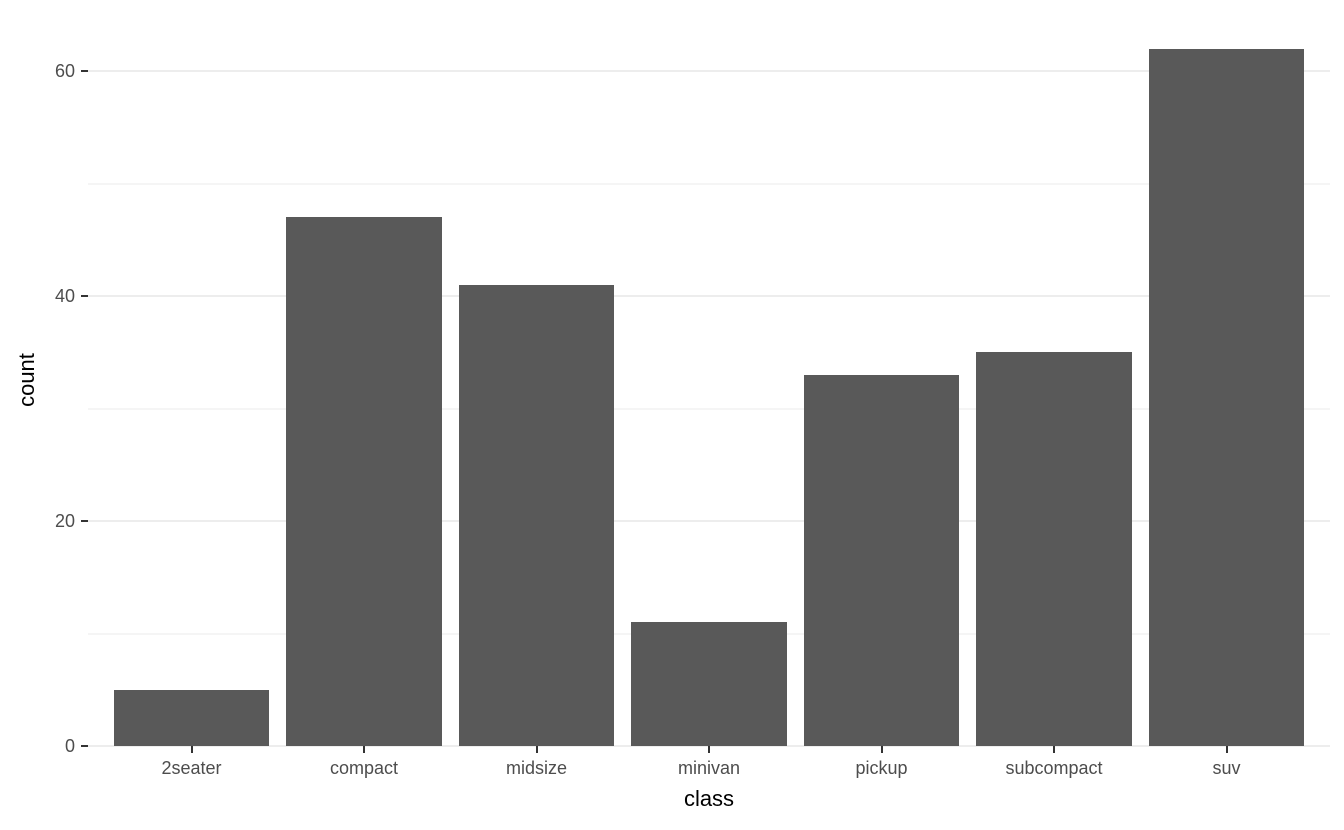  What do you see at coordinates (881, 768) in the screenshot?
I see `x-tick-label: pickup` at bounding box center [881, 768].